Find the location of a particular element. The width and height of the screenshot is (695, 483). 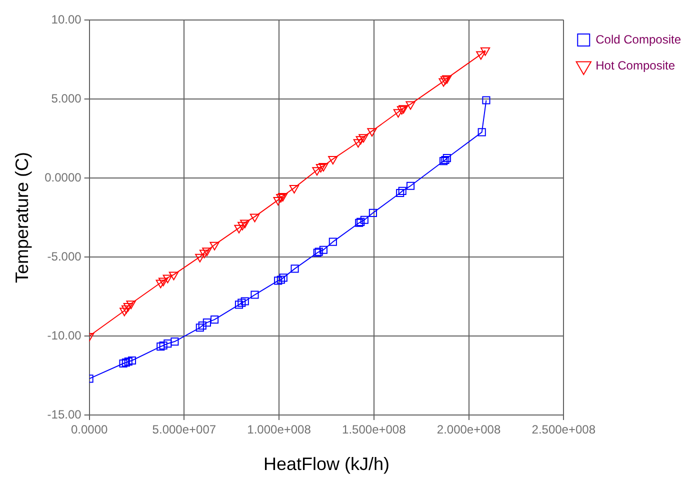

y-tick-label: 10.00 is located at coordinates (66, 19).